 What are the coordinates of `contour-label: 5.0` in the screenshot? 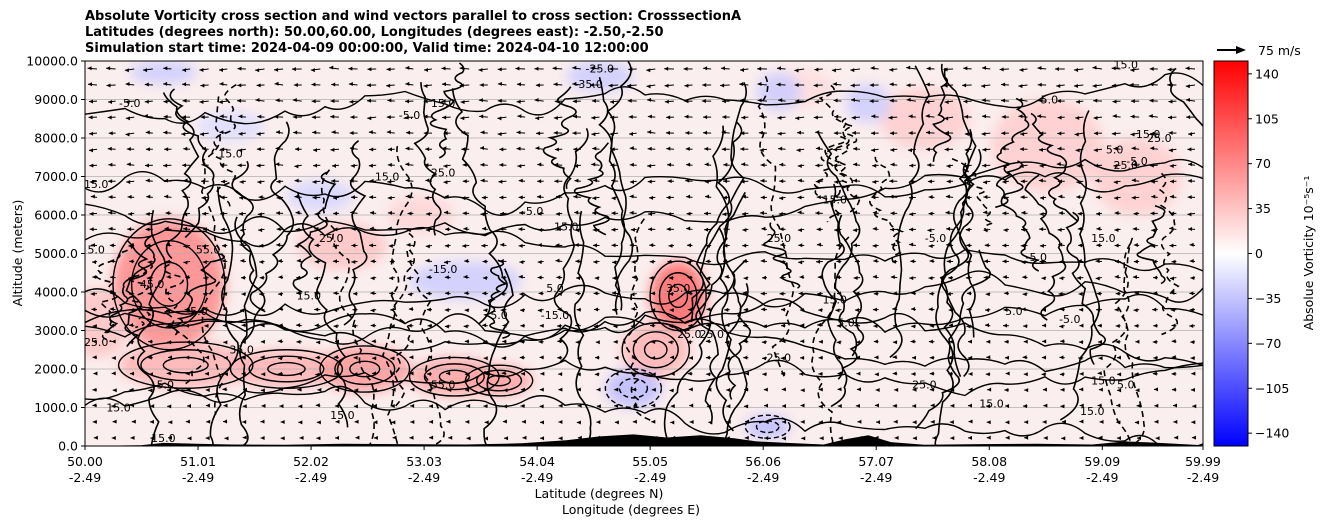 It's located at (1014, 311).